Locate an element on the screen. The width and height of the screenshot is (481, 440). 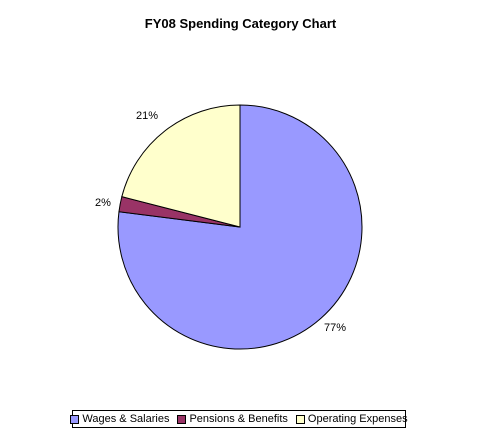
chart-title: FY08 Spending Category Chart is located at coordinates (240, 23).